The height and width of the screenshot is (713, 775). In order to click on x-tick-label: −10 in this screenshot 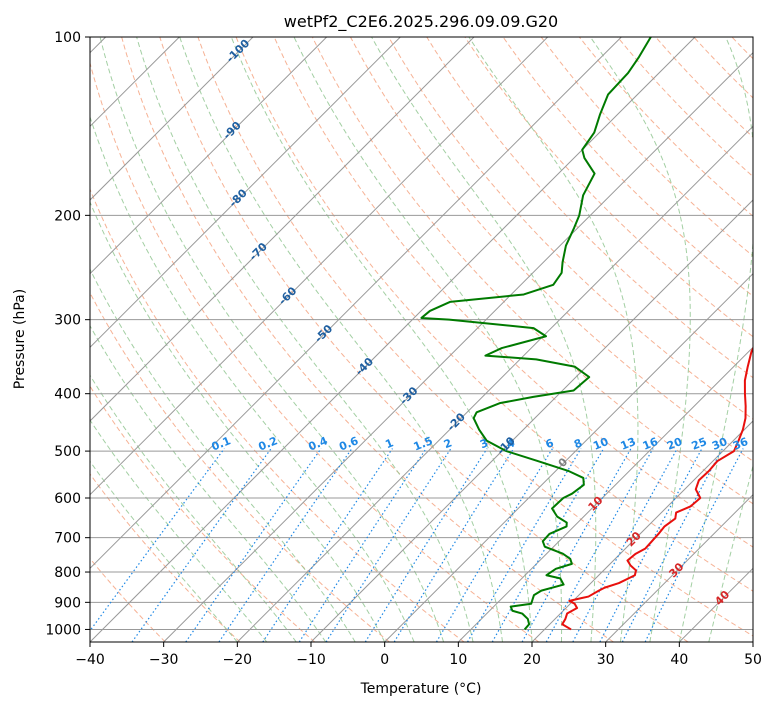, I will do `click(311, 660)`.